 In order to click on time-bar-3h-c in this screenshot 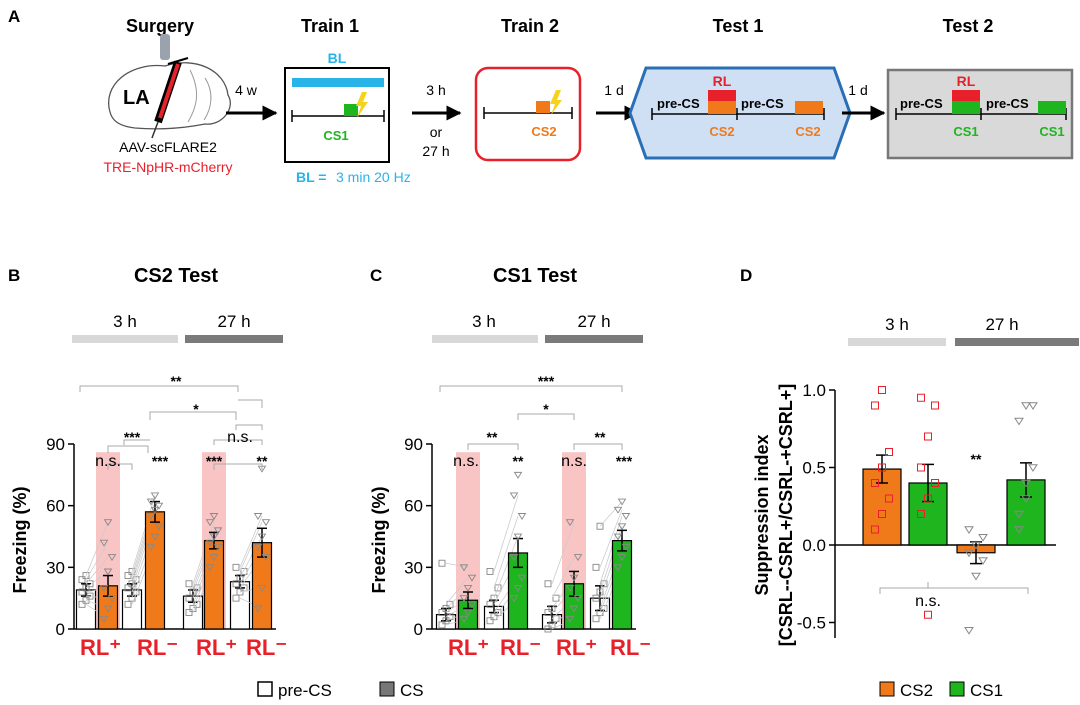, I will do `click(485, 339)`.